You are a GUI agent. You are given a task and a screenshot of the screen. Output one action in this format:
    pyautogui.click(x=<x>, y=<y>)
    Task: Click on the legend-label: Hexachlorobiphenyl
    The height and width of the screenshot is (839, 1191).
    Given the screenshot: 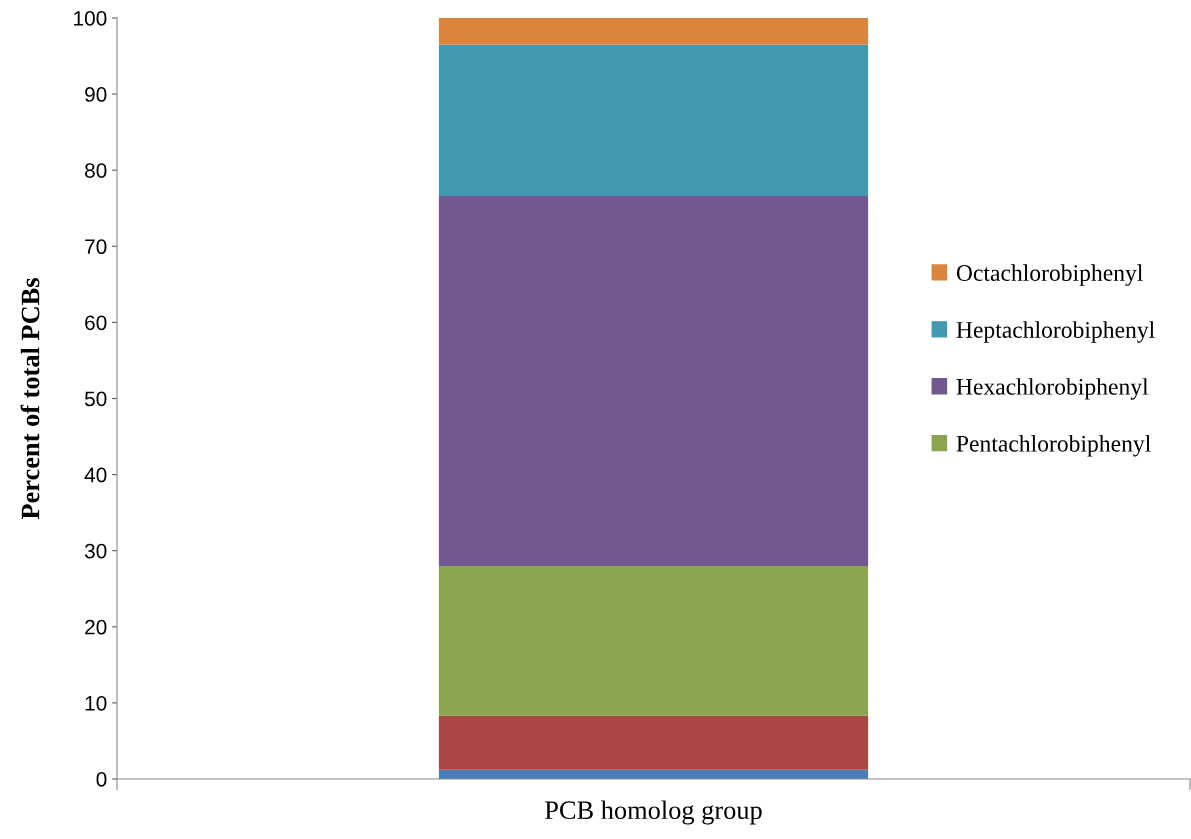 What is the action you would take?
    pyautogui.click(x=1052, y=389)
    